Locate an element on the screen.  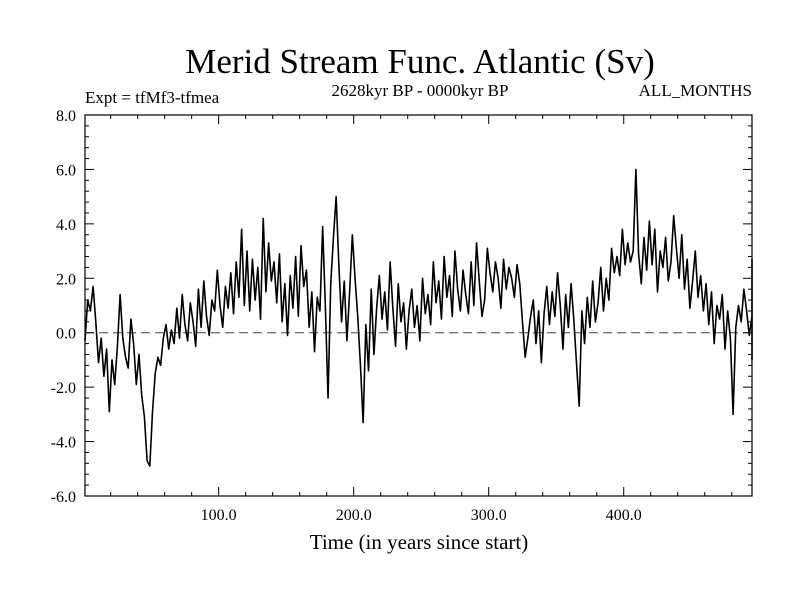
y-tick-label: 6.0 is located at coordinates (66, 170).